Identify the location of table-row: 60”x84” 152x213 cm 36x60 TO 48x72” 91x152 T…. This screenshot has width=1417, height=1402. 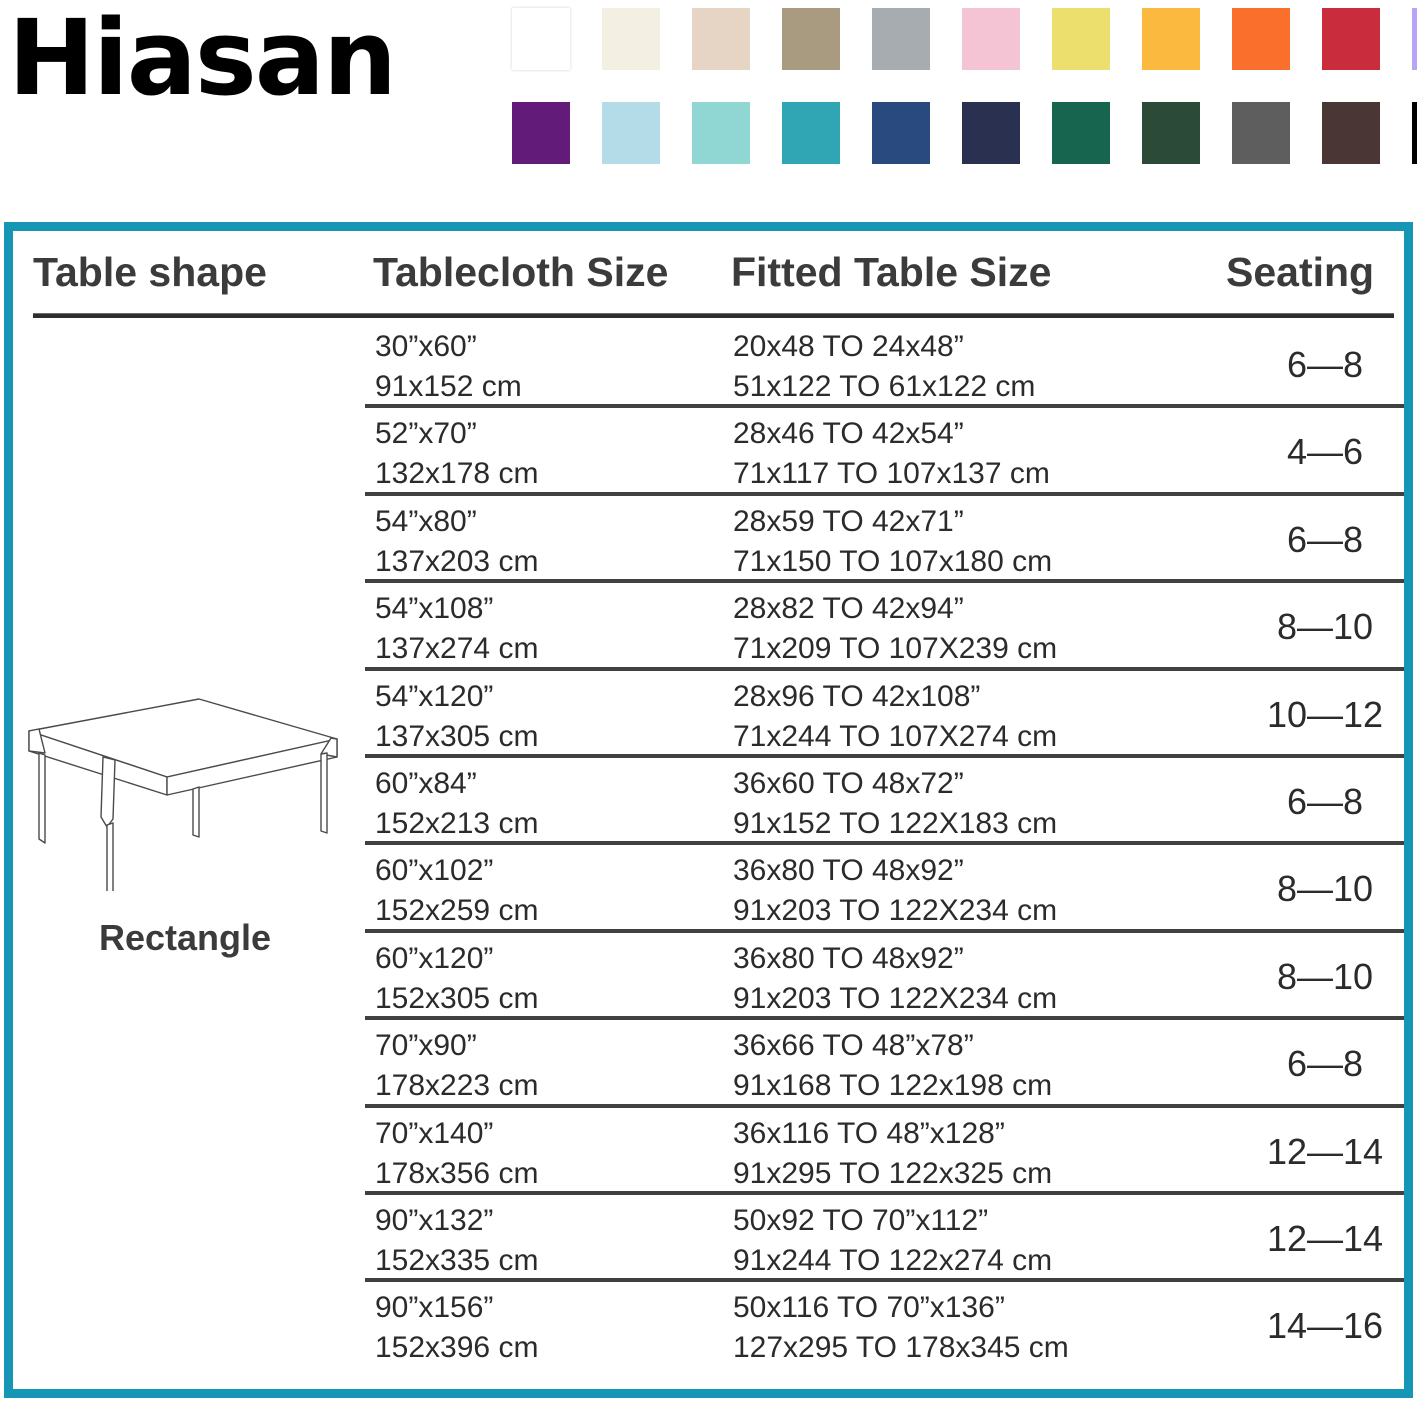
(884, 802).